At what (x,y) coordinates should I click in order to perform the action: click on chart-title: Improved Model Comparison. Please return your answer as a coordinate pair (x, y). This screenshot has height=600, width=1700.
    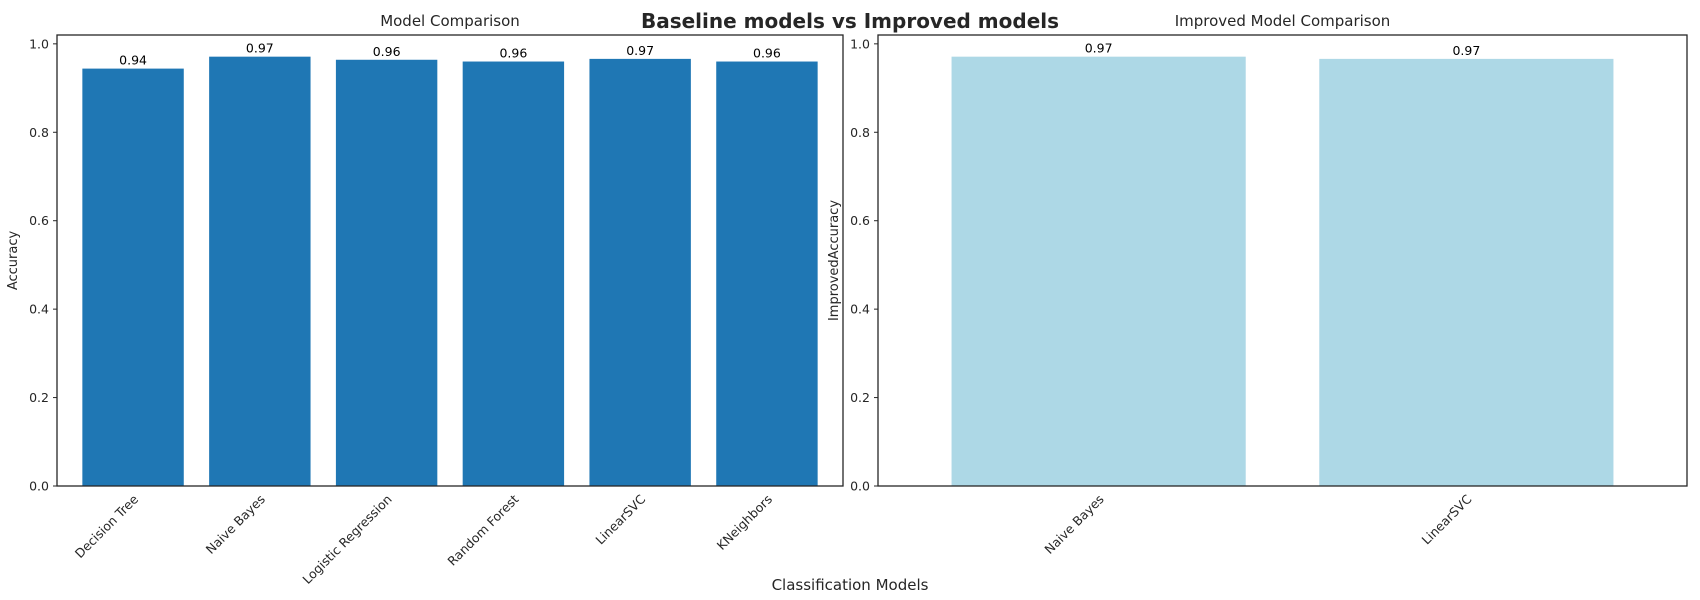
    Looking at the image, I should click on (1283, 21).